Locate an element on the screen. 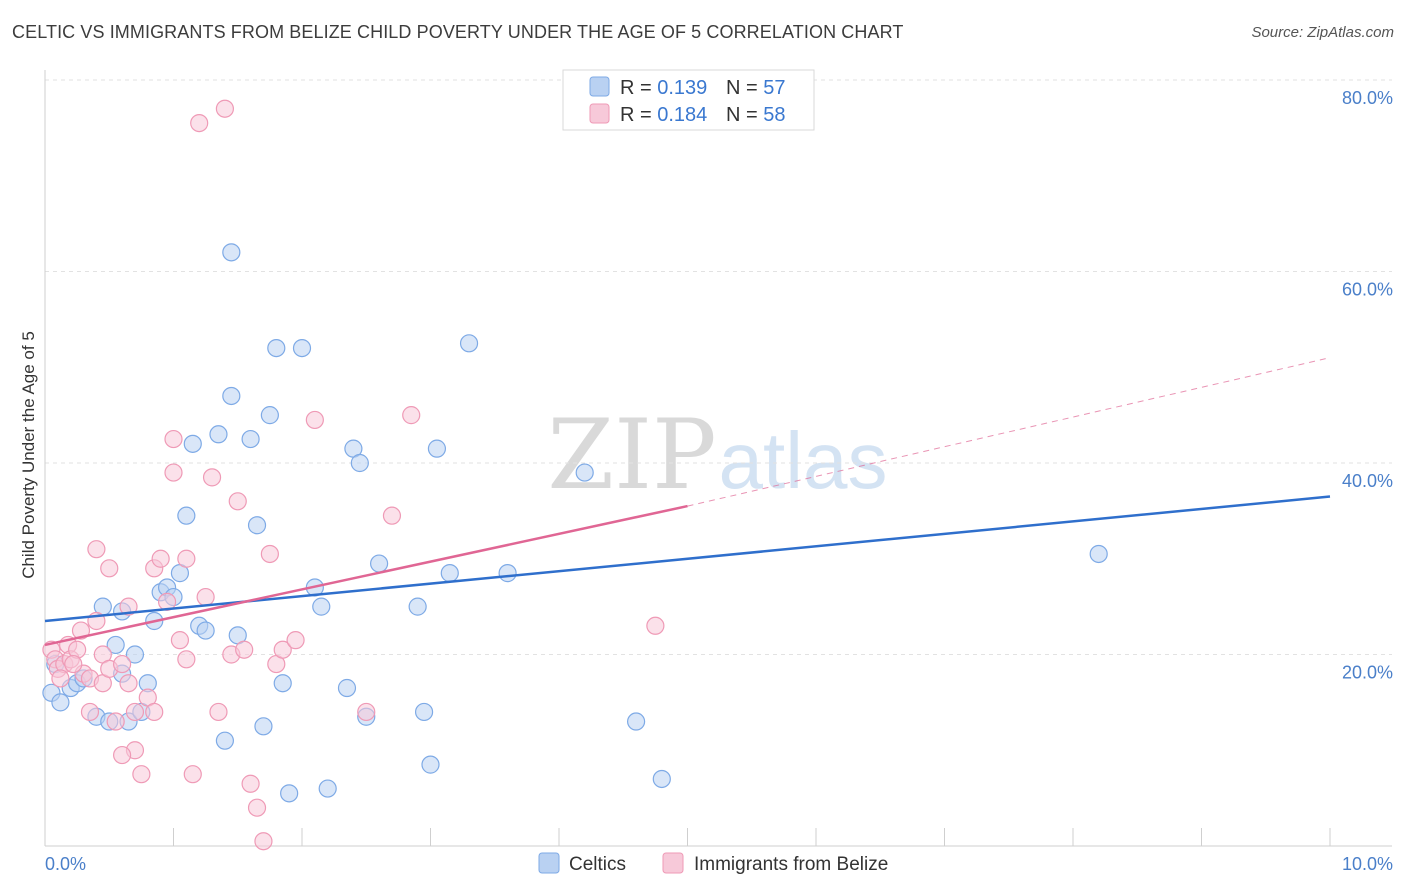 This screenshot has width=1406, height=892. bottom-legend-swatch-celtics is located at coordinates (549, 863).